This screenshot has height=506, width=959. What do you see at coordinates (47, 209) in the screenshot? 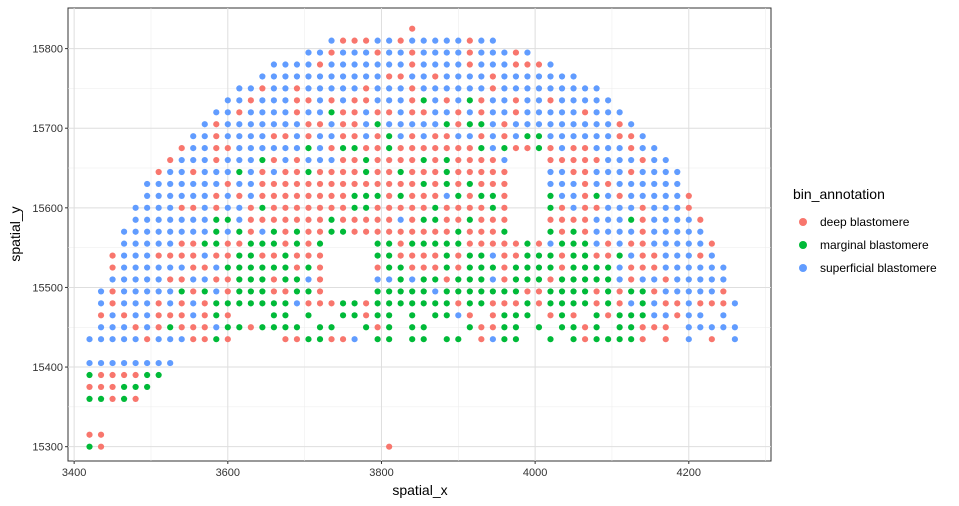
I see `y-tick-label: 15600` at bounding box center [47, 209].